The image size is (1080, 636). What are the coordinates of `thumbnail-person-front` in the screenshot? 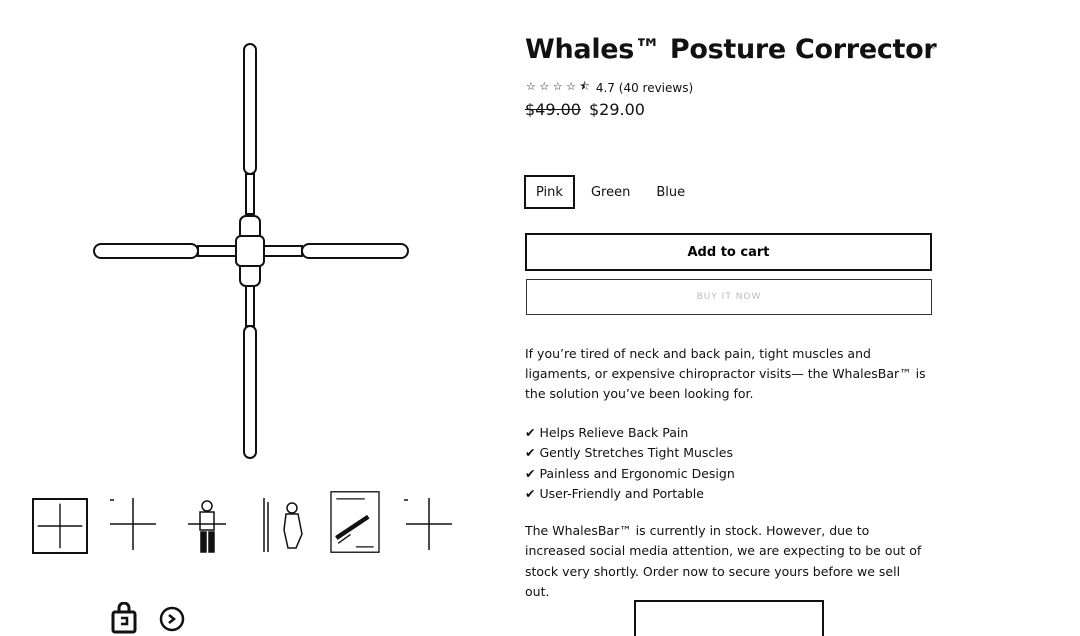 It's located at (207, 522).